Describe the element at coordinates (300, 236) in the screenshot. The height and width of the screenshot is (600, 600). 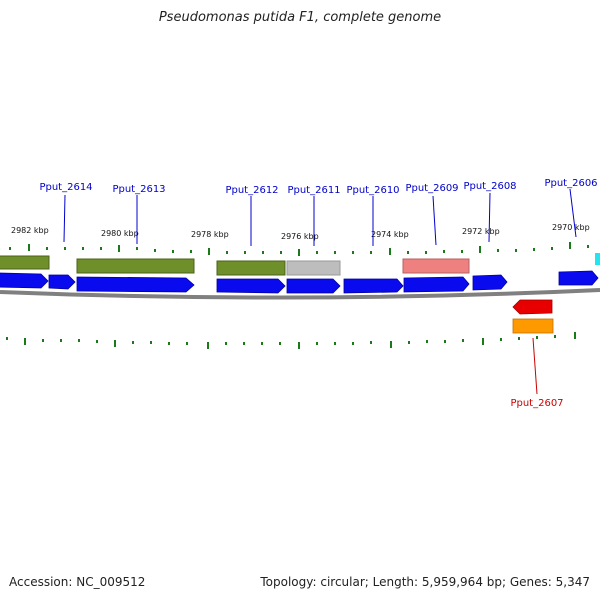
I see `scale-label: 2976 kbp` at that location.